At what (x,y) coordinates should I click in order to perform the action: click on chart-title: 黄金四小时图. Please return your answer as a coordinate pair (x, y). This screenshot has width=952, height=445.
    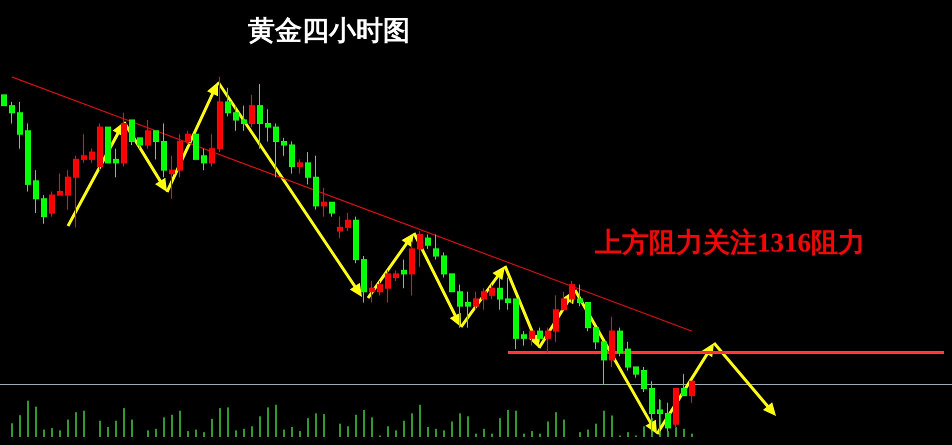
    Looking at the image, I should click on (328, 31).